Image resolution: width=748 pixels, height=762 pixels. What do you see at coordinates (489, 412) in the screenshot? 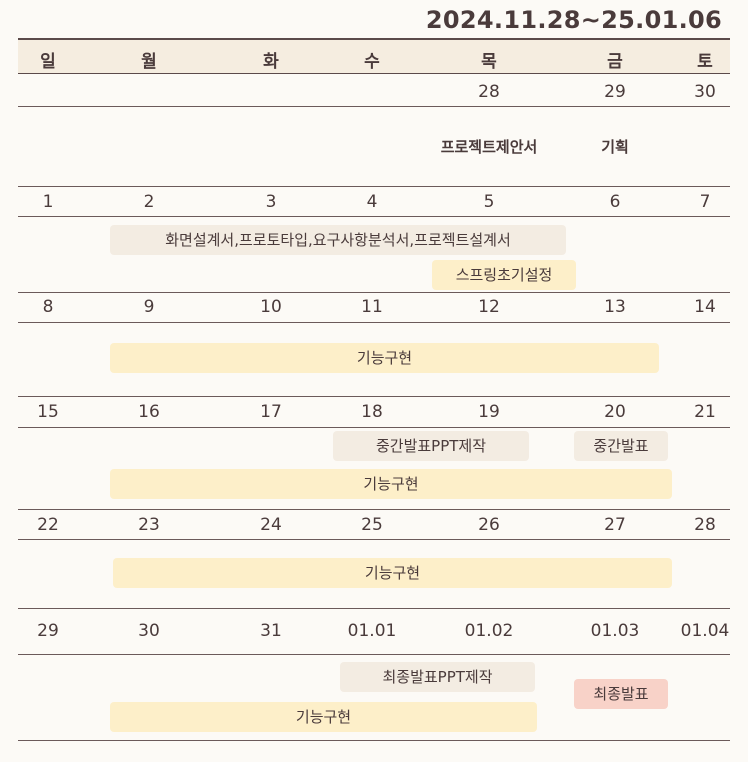
I see `day-cell: 19` at bounding box center [489, 412].